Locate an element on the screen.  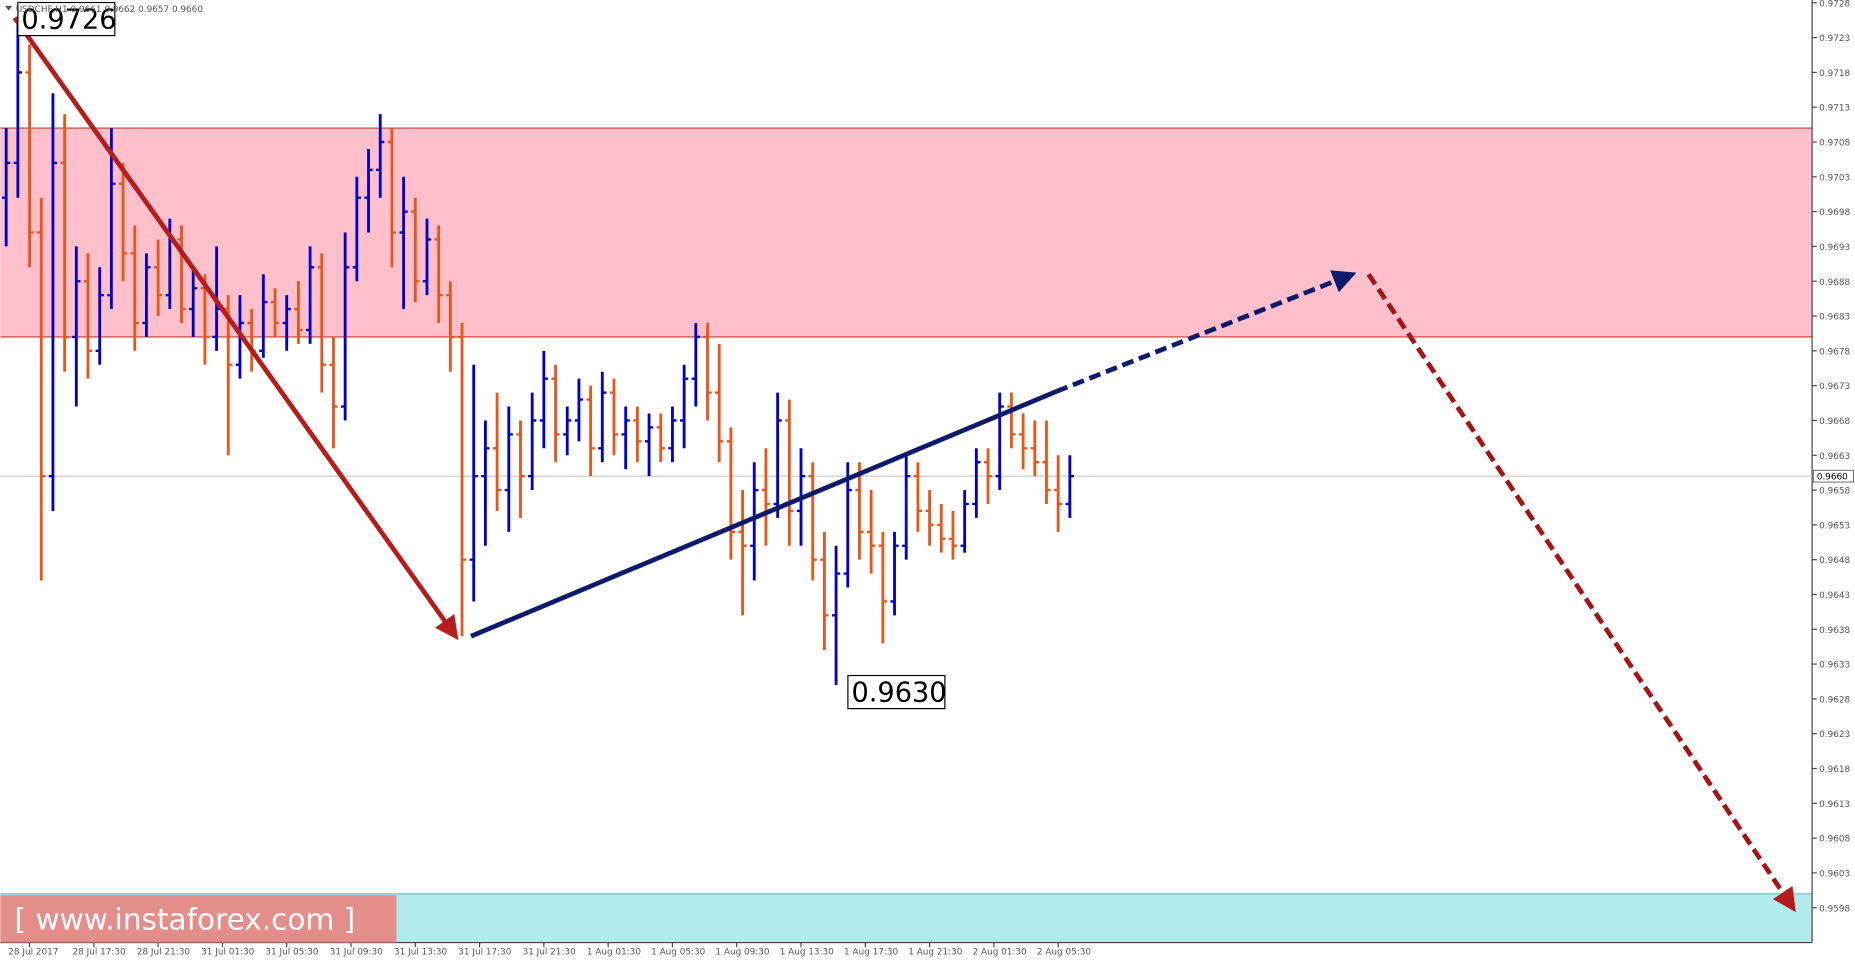
y-tick-label: 0.9623 is located at coordinates (1834, 735).